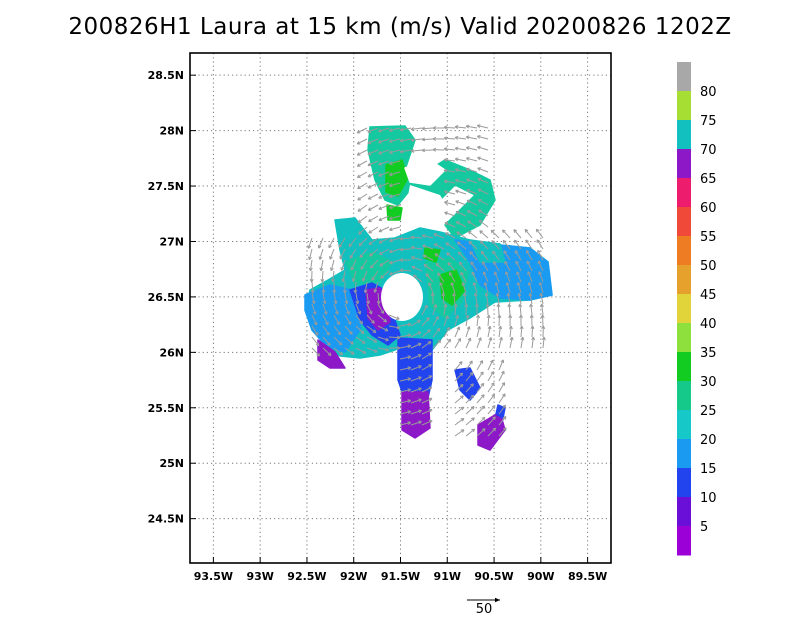 The image size is (800, 618). What do you see at coordinates (708, 92) in the screenshot?
I see `colorbar-label: 80` at bounding box center [708, 92].